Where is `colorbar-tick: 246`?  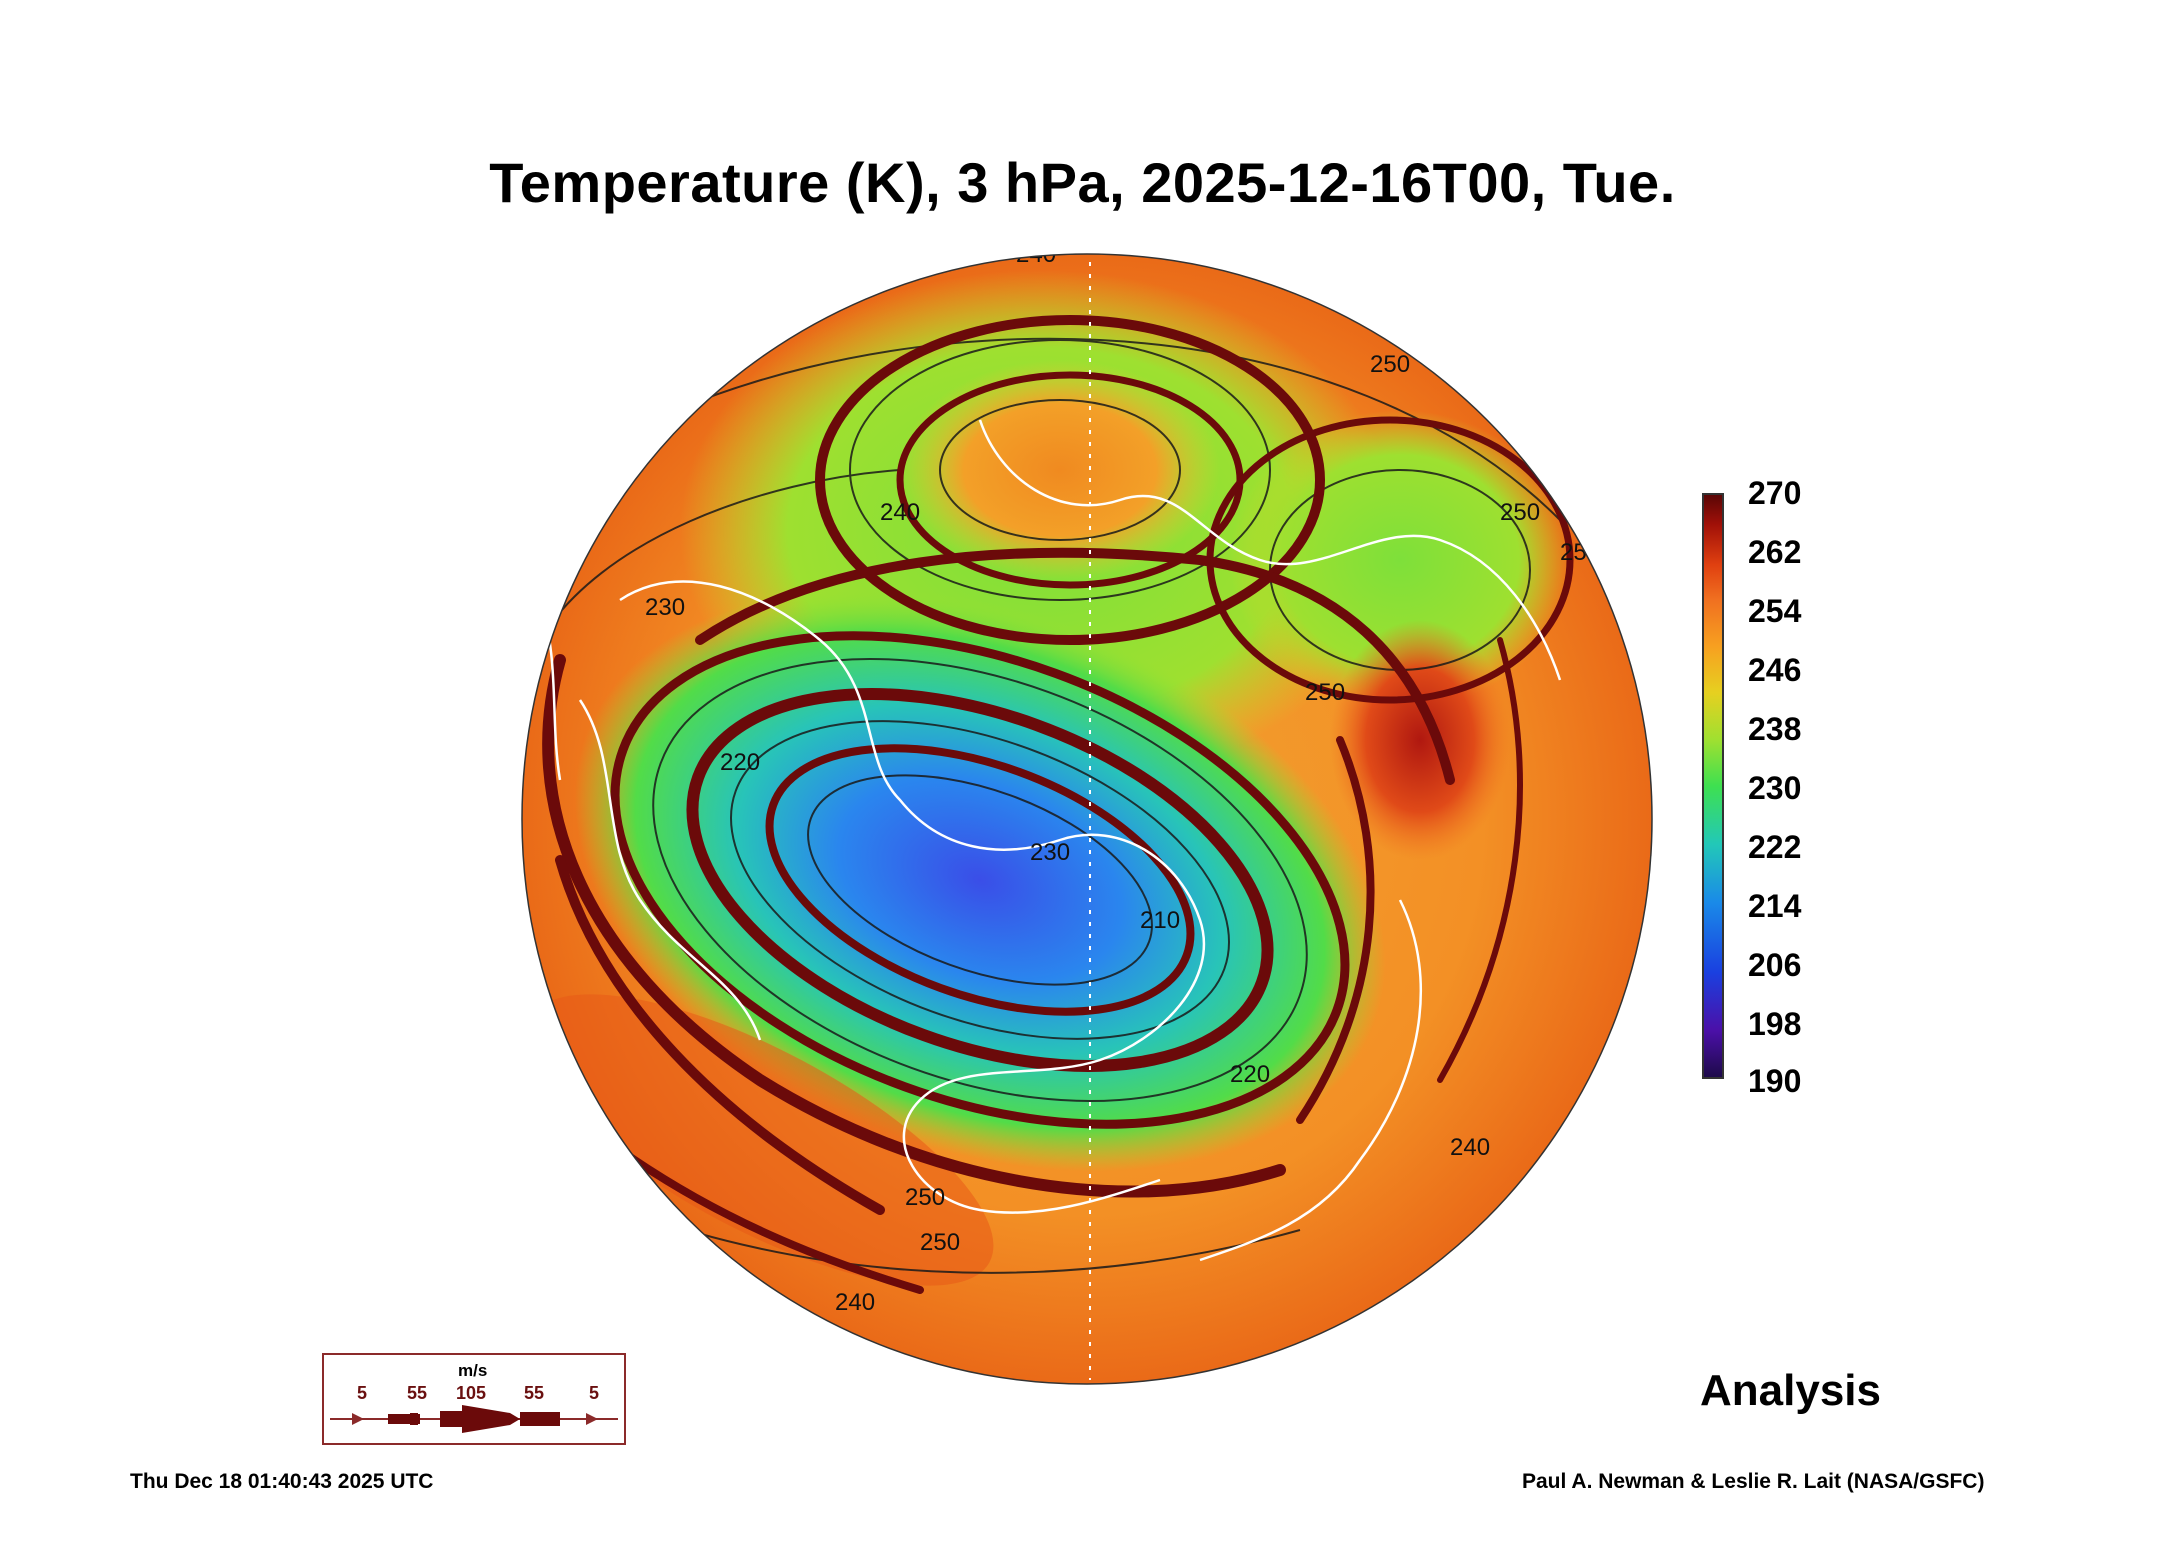
colorbar-tick: 246 is located at coordinates (1775, 670).